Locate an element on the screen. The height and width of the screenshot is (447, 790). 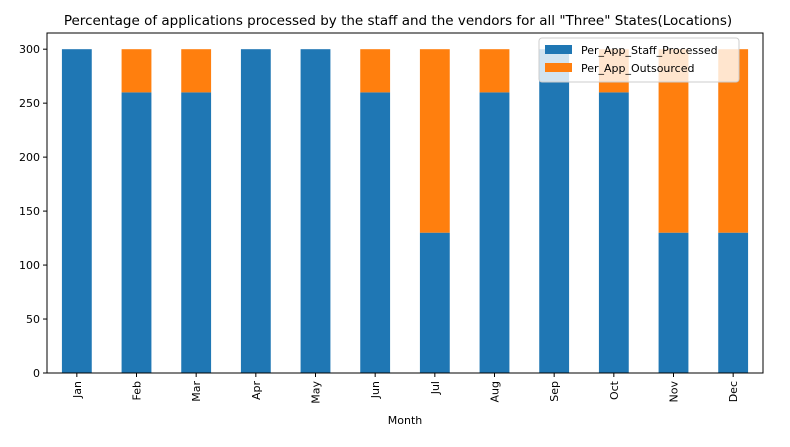
x-tick-label-sep: Sep is located at coordinates (554, 391).